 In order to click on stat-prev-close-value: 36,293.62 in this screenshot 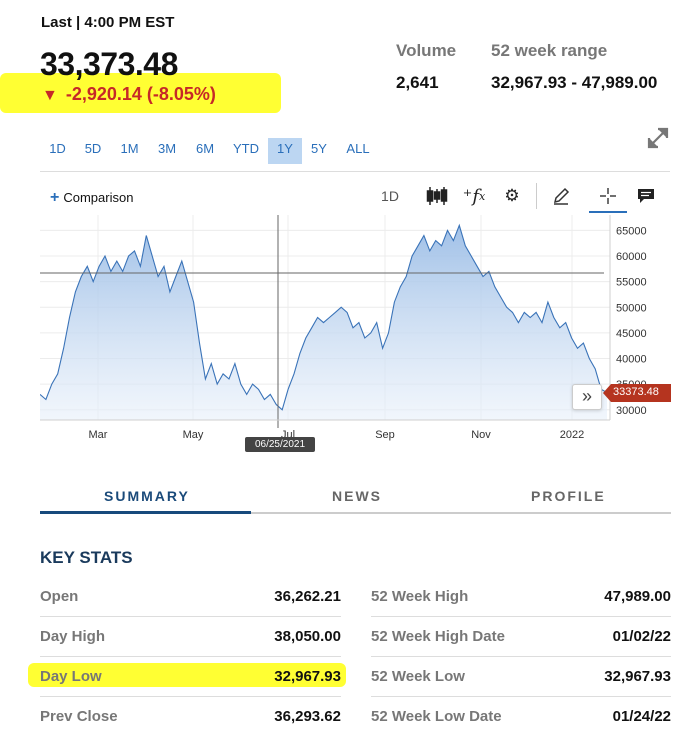, I will do `click(307, 716)`.